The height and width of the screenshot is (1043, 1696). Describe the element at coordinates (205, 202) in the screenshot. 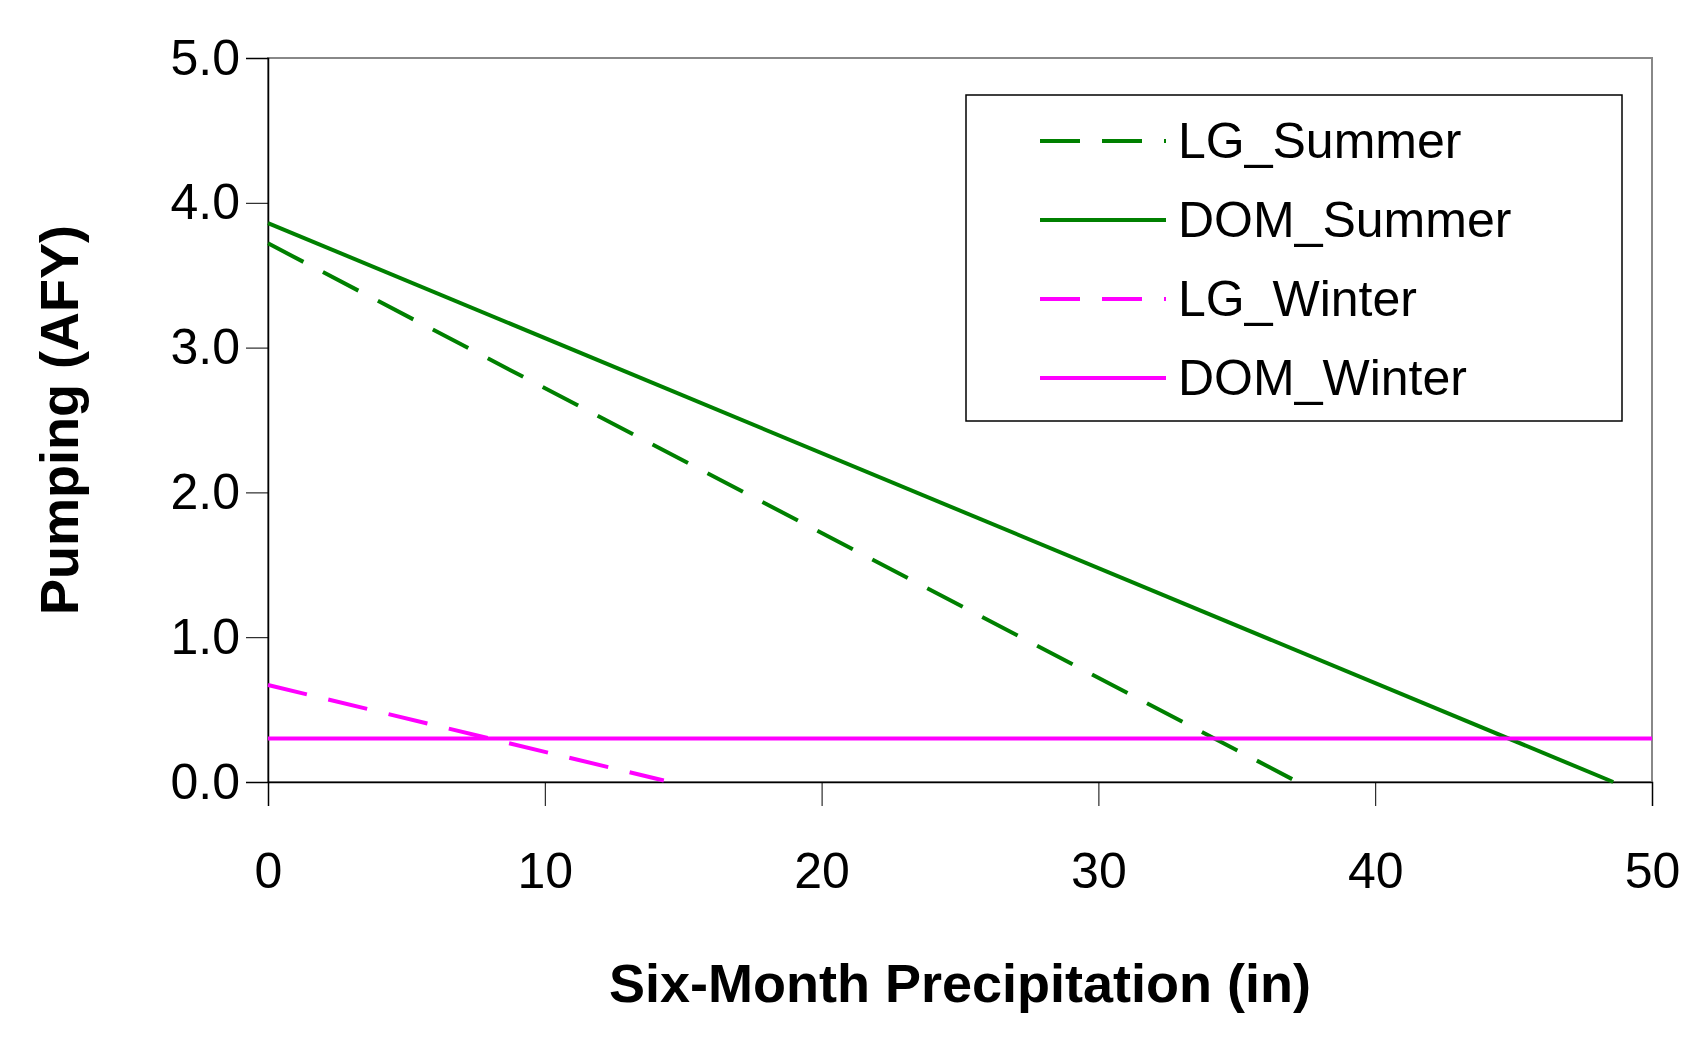

I see `y-tick-label: 4.0` at that location.